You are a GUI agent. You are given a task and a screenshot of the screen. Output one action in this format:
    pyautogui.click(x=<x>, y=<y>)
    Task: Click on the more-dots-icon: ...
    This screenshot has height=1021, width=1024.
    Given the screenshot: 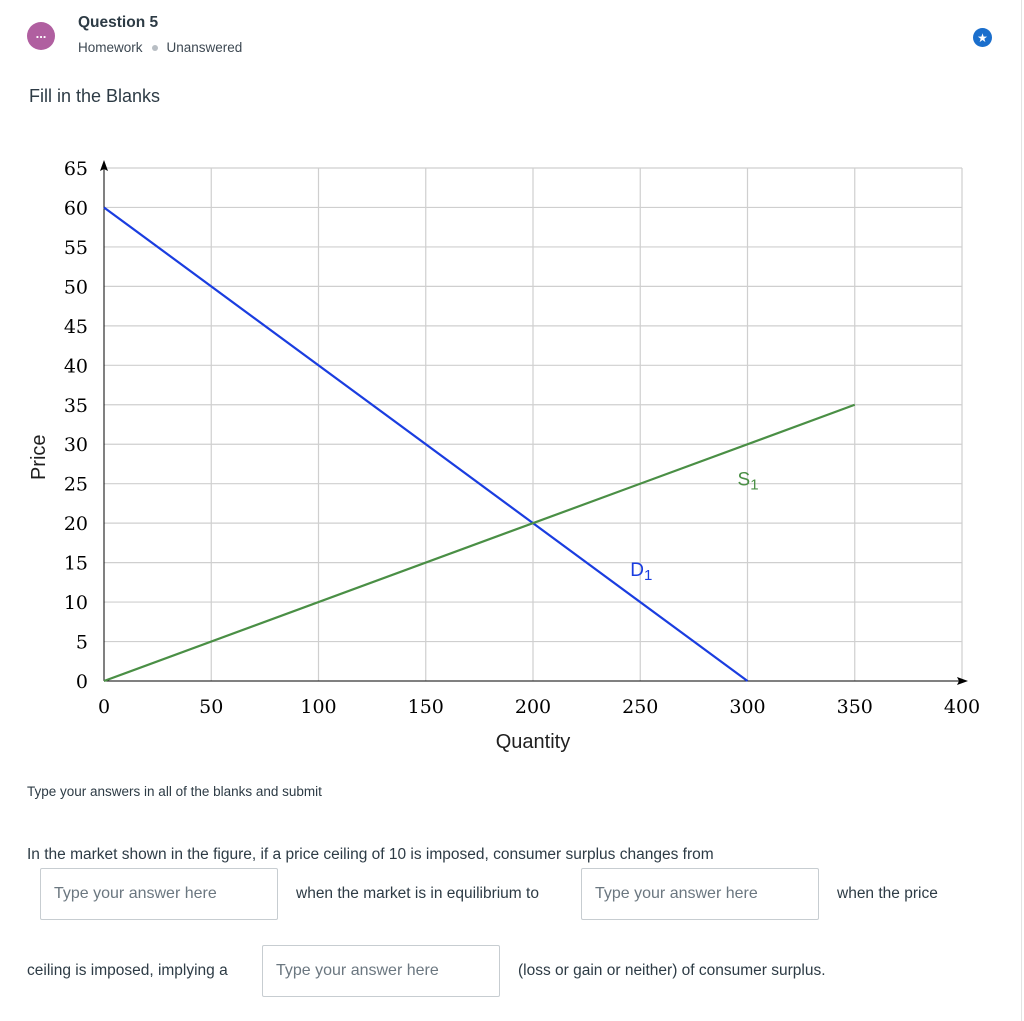 What is the action you would take?
    pyautogui.click(x=41, y=33)
    